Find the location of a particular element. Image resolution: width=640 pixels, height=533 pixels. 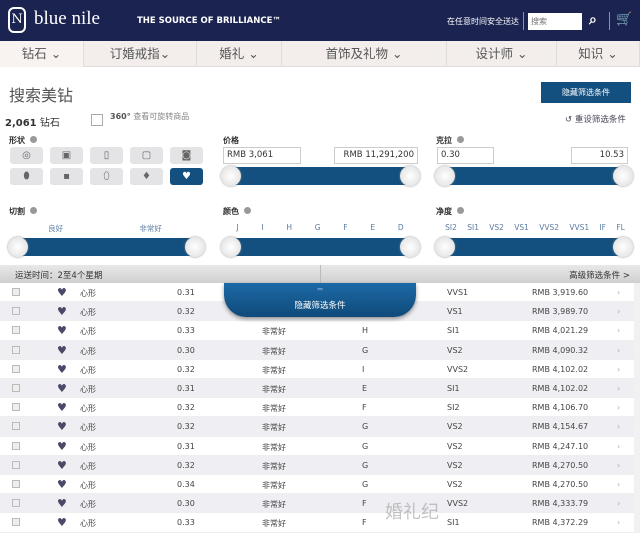

table-row: ♥ 心形 0.33 非常好 F SI1 RMB 4,372.29 › is located at coordinates (320, 523).